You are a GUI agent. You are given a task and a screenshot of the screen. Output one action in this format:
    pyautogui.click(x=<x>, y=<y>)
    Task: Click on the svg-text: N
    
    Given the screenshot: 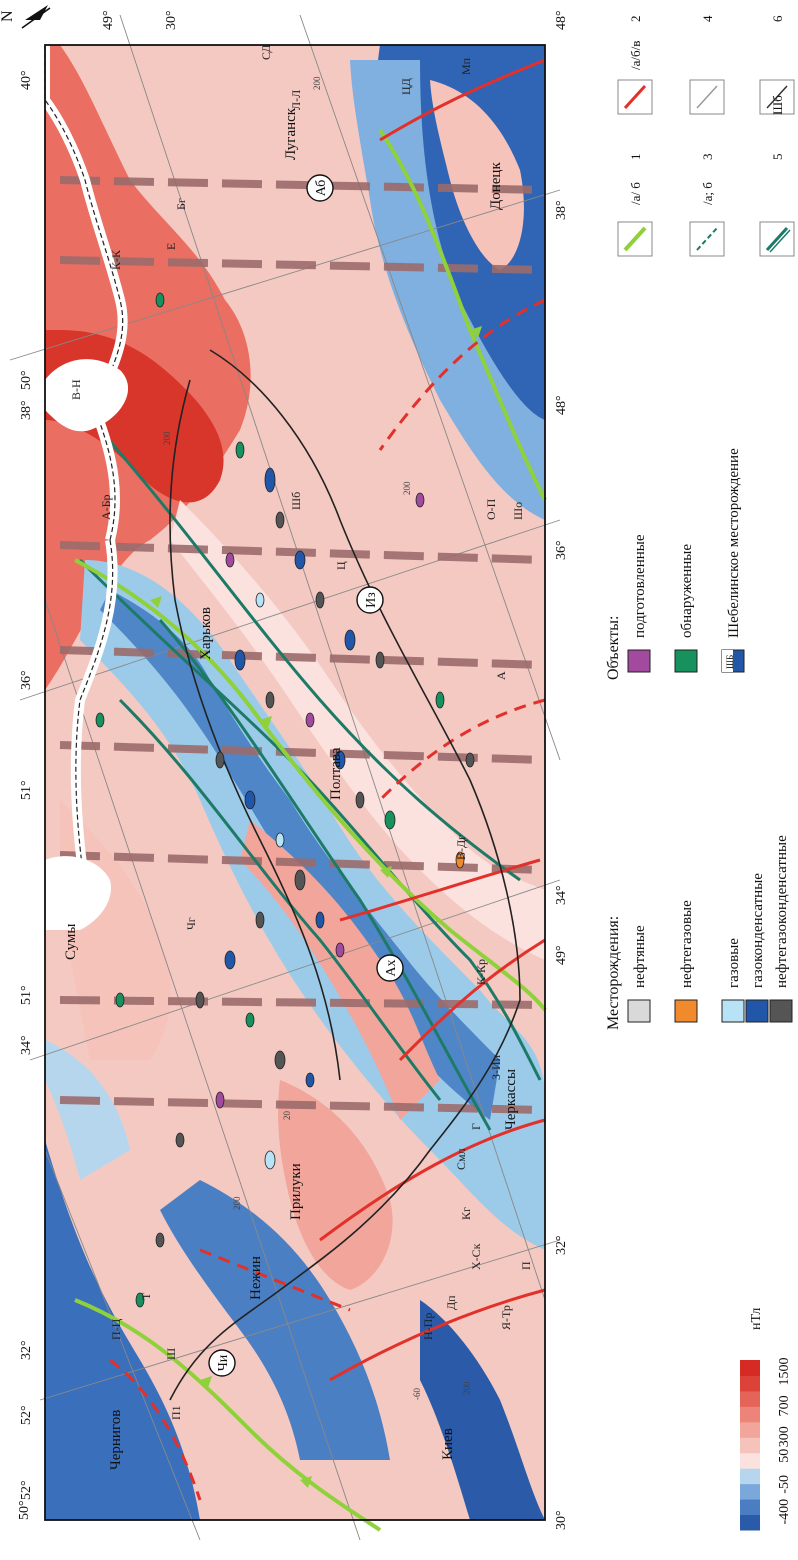 What is the action you would take?
    pyautogui.click(x=8, y=16)
    